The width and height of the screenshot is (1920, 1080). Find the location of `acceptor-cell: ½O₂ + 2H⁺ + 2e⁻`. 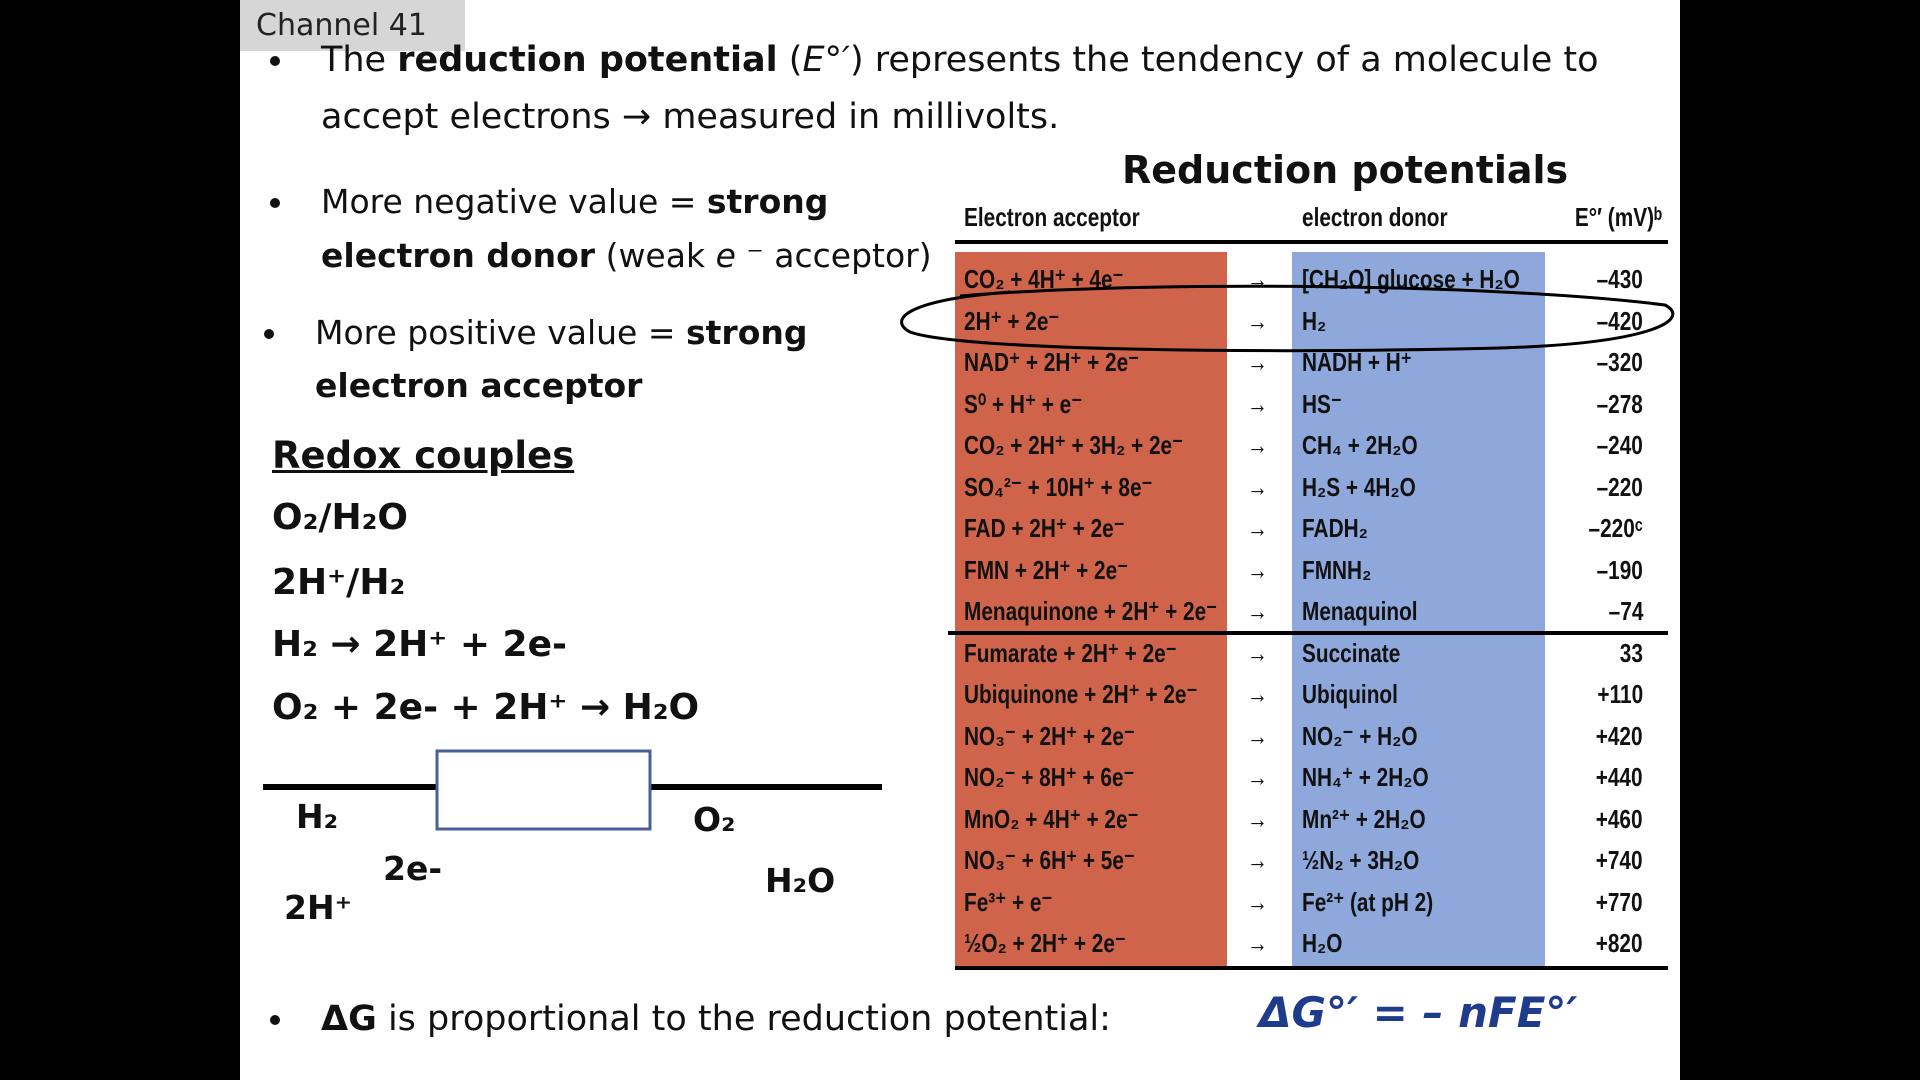

acceptor-cell: ½O₂ + 2H⁺ + 2e⁻ is located at coordinates (1045, 943).